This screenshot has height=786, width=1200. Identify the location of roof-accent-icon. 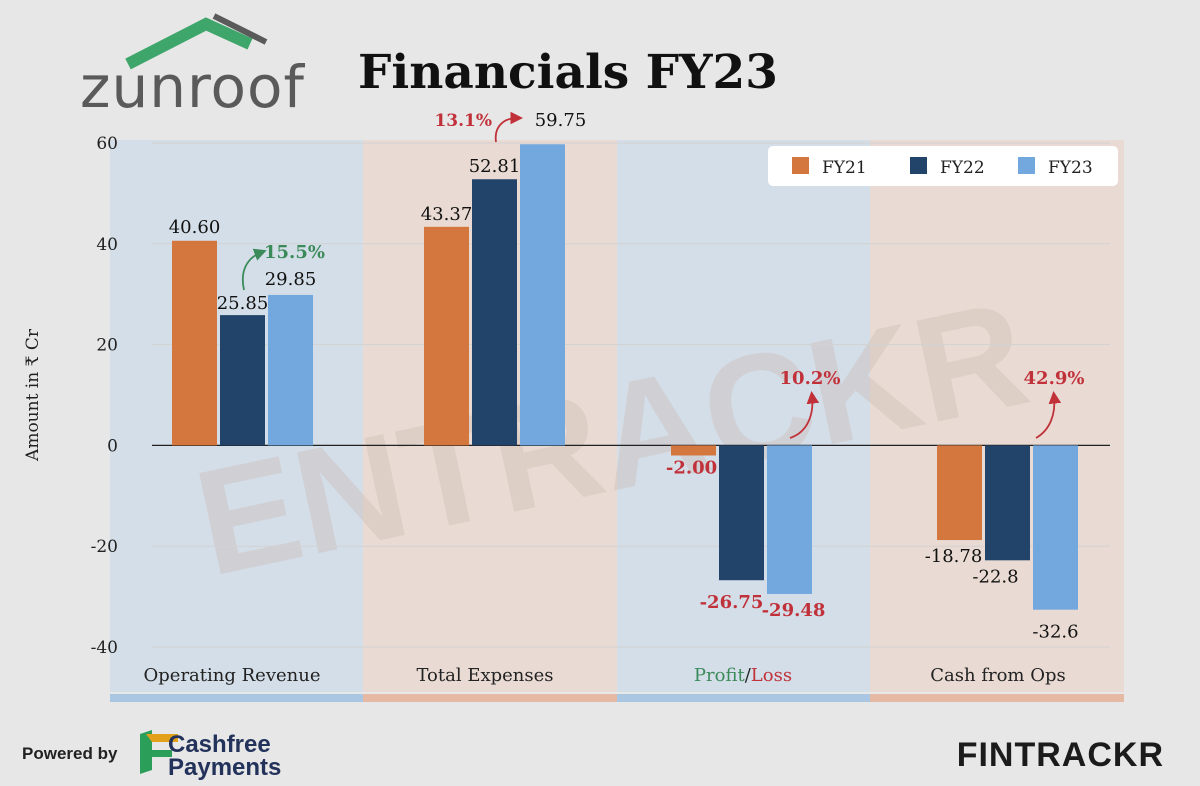
(240, 29).